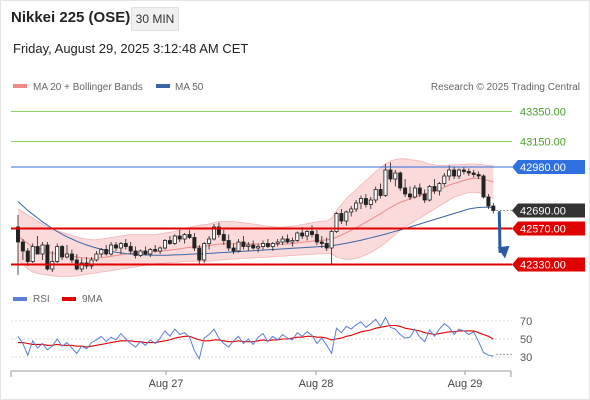  What do you see at coordinates (71, 17) in the screenshot?
I see `instrument-title: Nikkei 225 (OSE)` at bounding box center [71, 17].